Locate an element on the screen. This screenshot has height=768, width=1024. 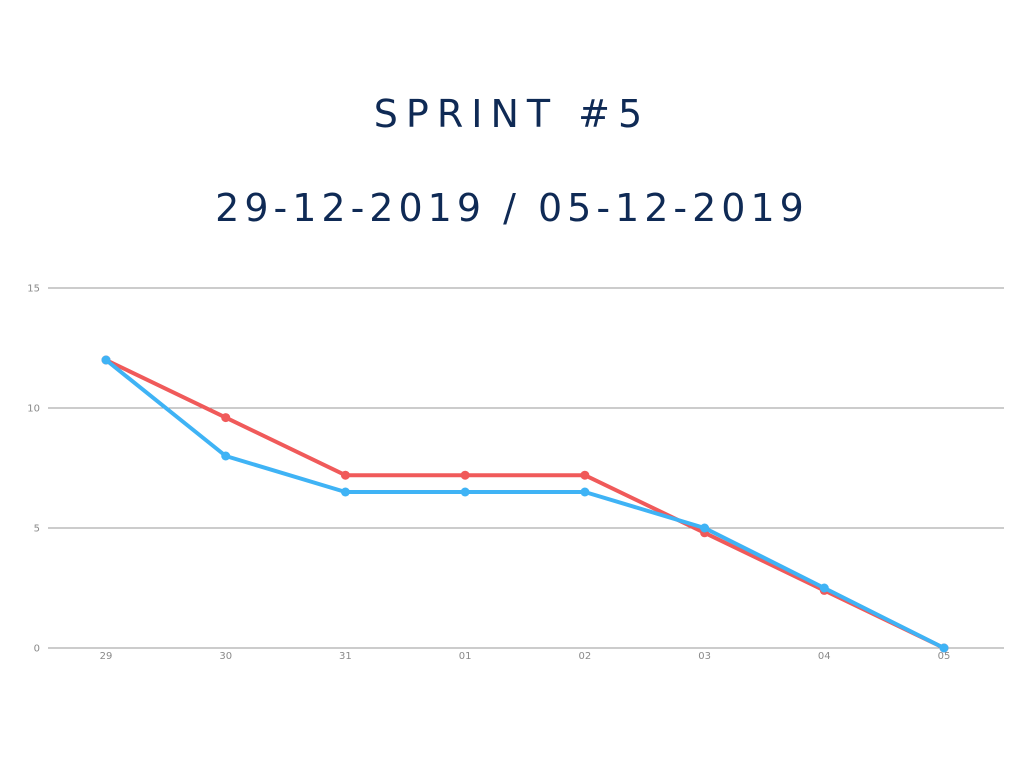
x-tick-label: 31 is located at coordinates (345, 656).